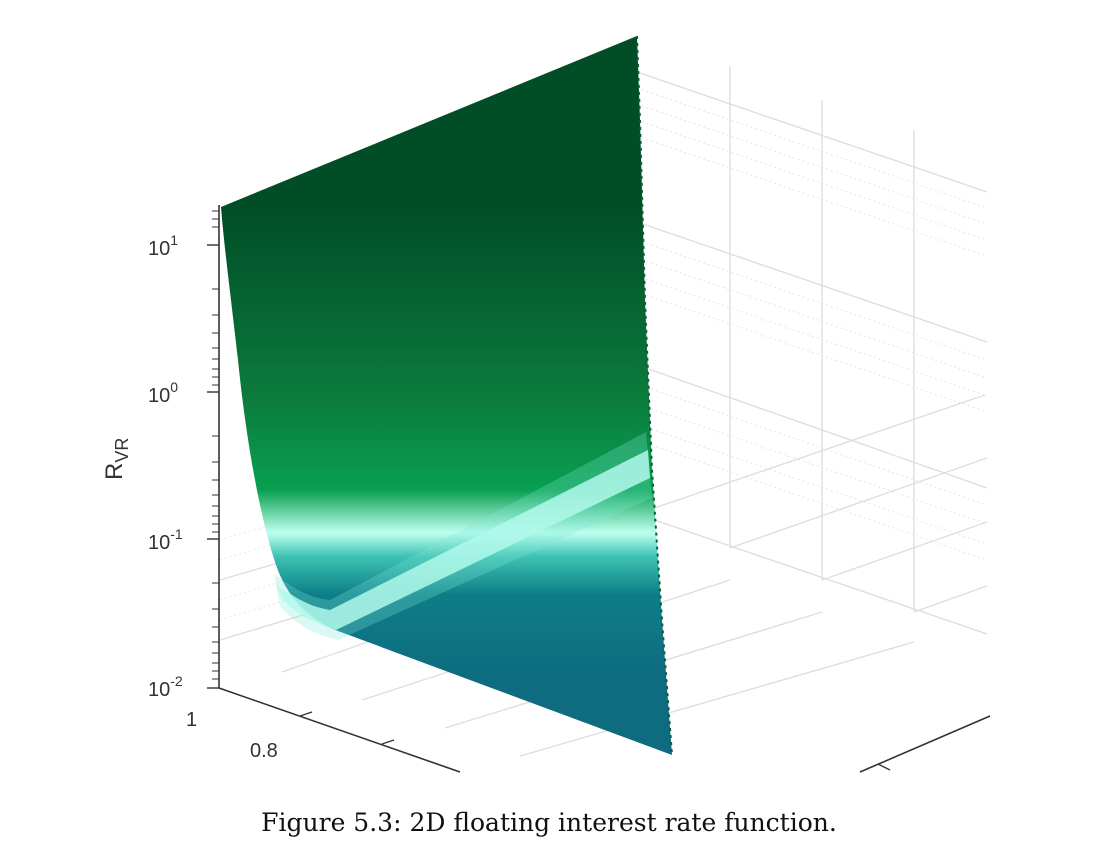  Describe the element at coordinates (159, 249) in the screenshot. I see `z-tick-base-0: 10` at that location.